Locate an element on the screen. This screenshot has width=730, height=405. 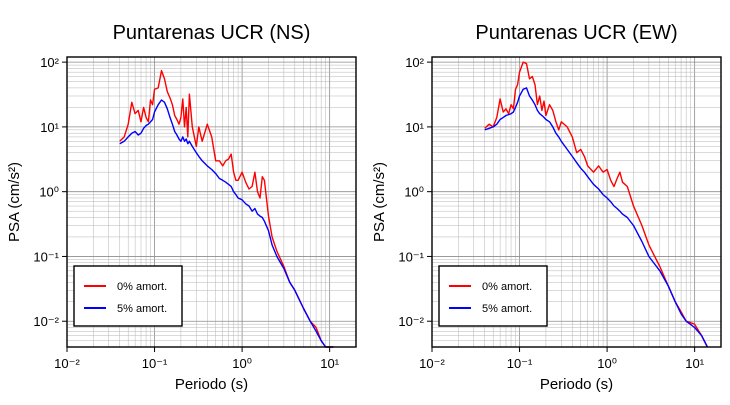
chart-1-x-tick-label: 10¹ is located at coordinates (329, 363).